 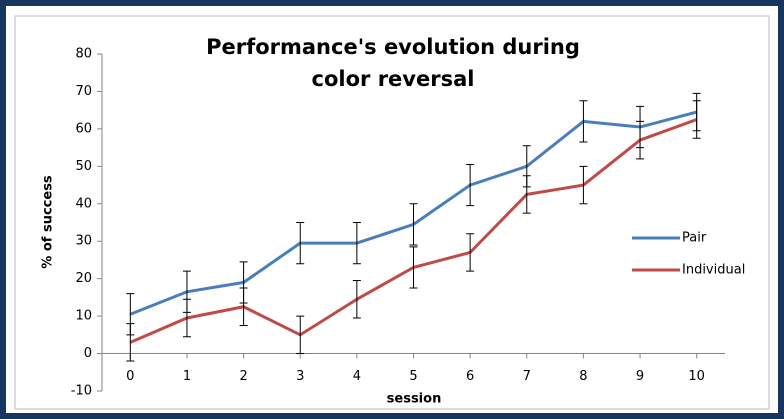 What do you see at coordinates (83, 241) in the screenshot?
I see `y-tick-label: 30` at bounding box center [83, 241].